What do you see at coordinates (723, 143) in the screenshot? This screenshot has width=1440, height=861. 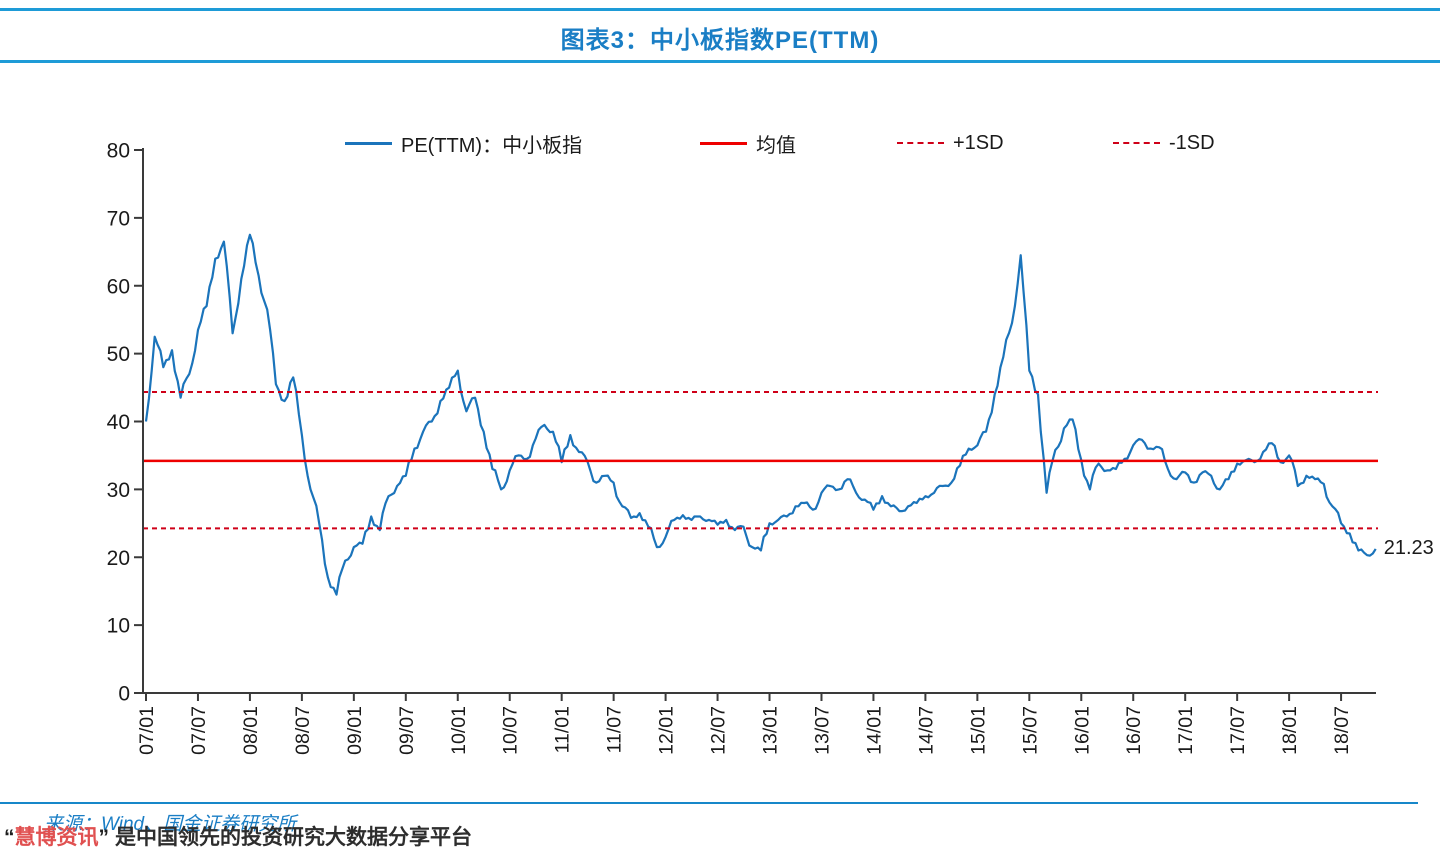 I see `legend-line-red-solid-icon` at bounding box center [723, 143].